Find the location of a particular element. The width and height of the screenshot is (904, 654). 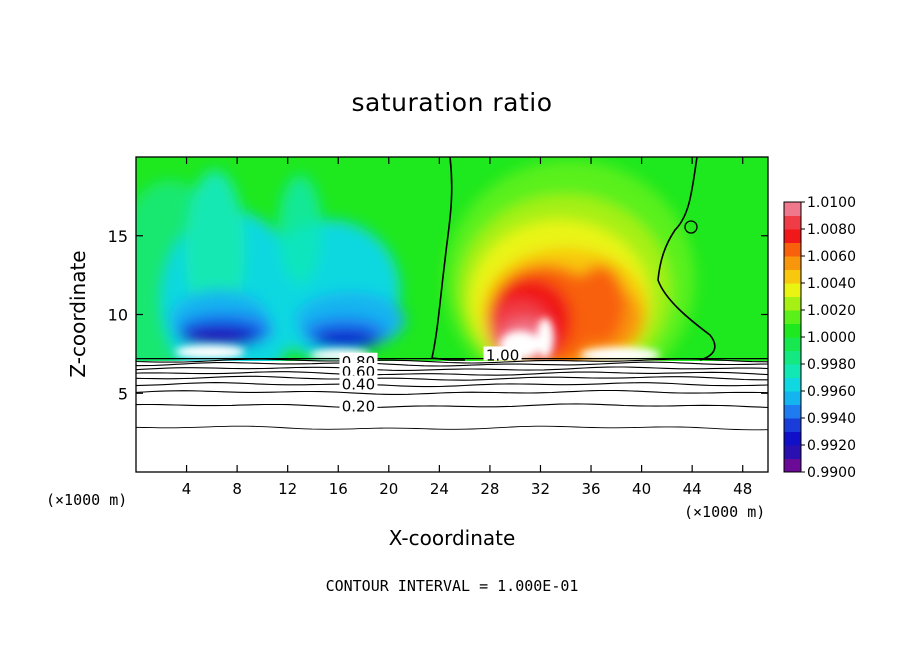

colorbar-label: 1.0100 is located at coordinates (831, 203).